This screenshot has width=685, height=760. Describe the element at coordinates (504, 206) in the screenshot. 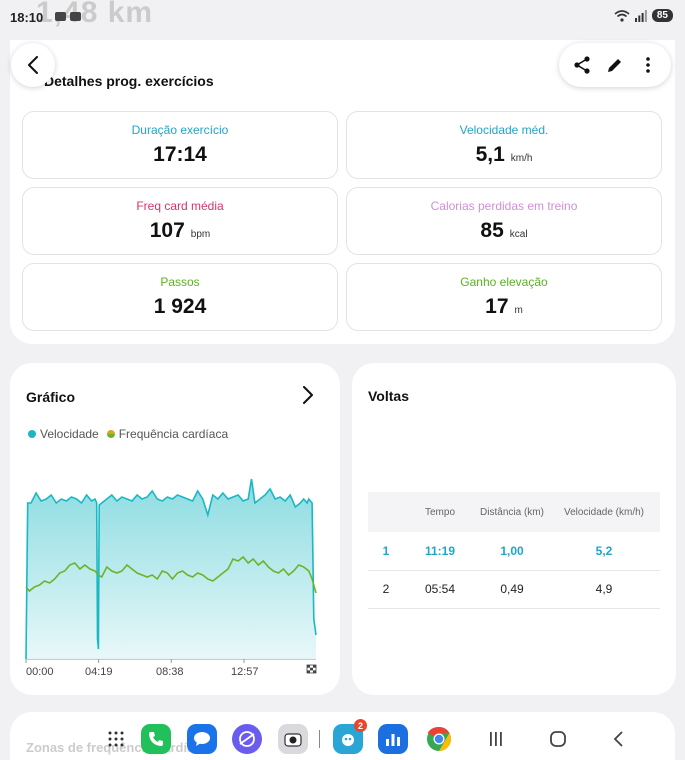

I see `metric-label: Calorias perdidas em treino` at that location.